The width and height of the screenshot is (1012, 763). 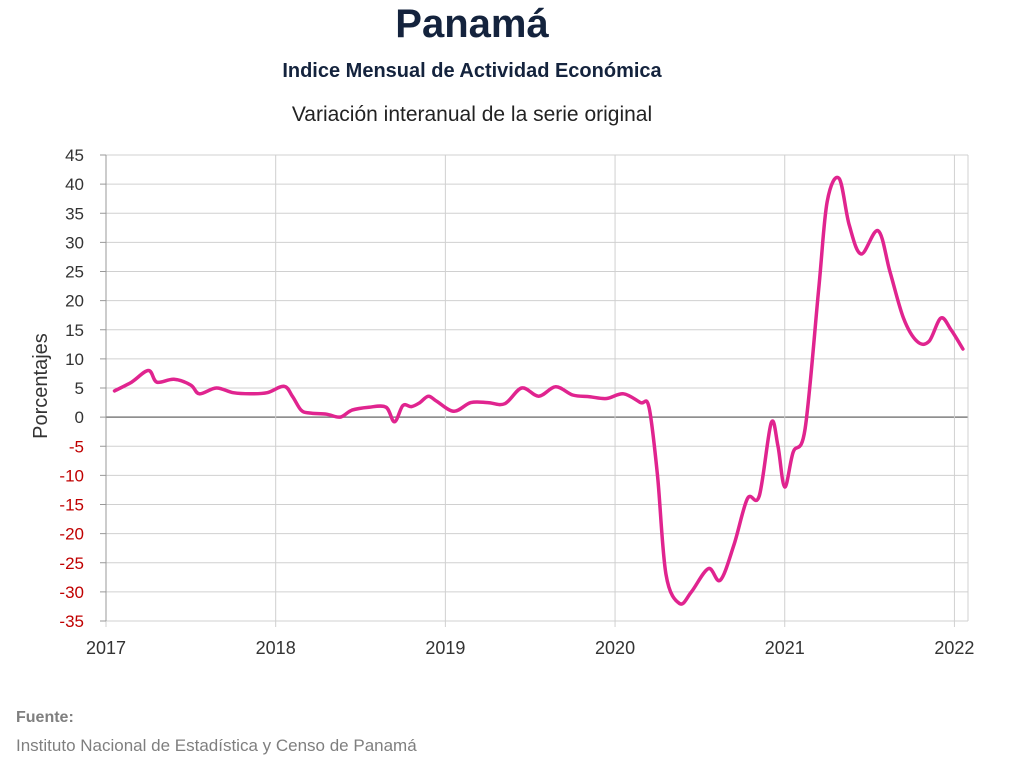 I want to click on y-tick-label: 35, so click(x=74, y=213).